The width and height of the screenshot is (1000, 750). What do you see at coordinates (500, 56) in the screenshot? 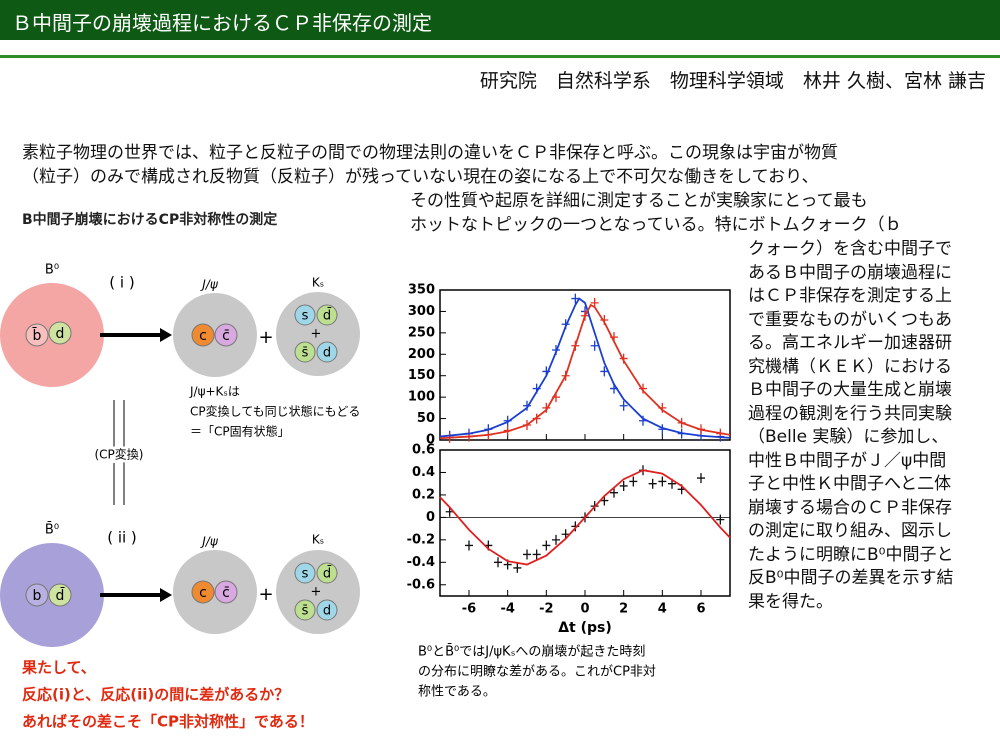
I see `header-rule` at bounding box center [500, 56].